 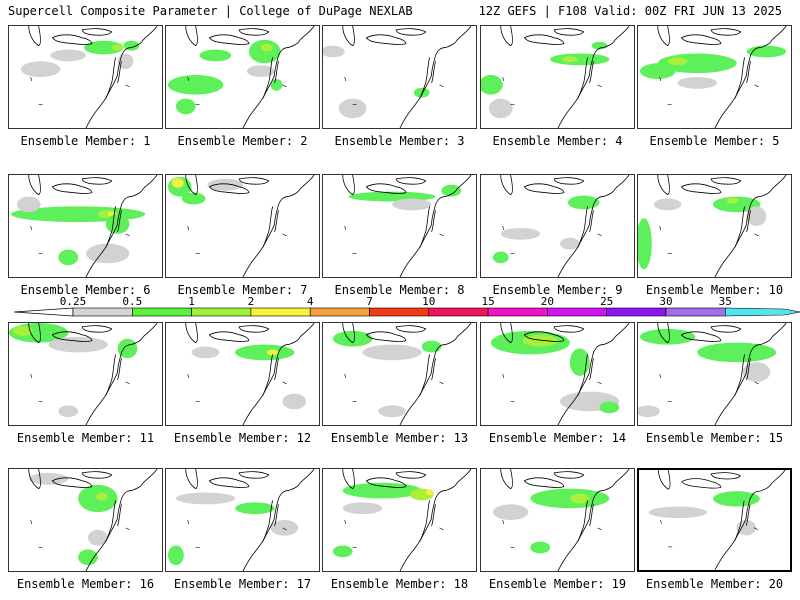 What do you see at coordinates (399, 290) in the screenshot?
I see `panel-label-8: Ensemble Member: 8` at bounding box center [399, 290].